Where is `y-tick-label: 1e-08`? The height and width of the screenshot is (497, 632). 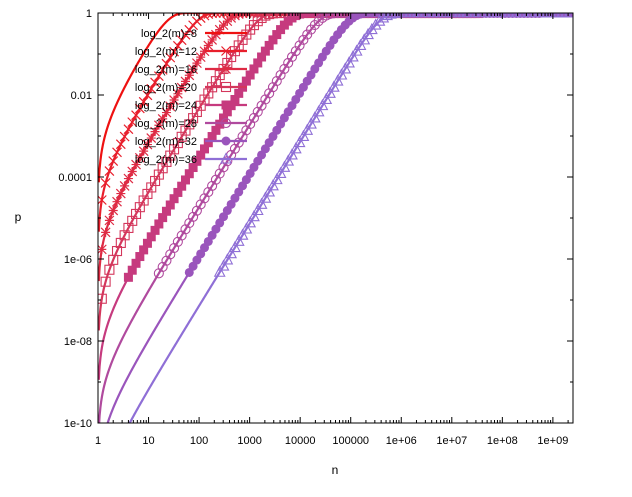 y-tick-label: 1e-08 is located at coordinates (78, 342).